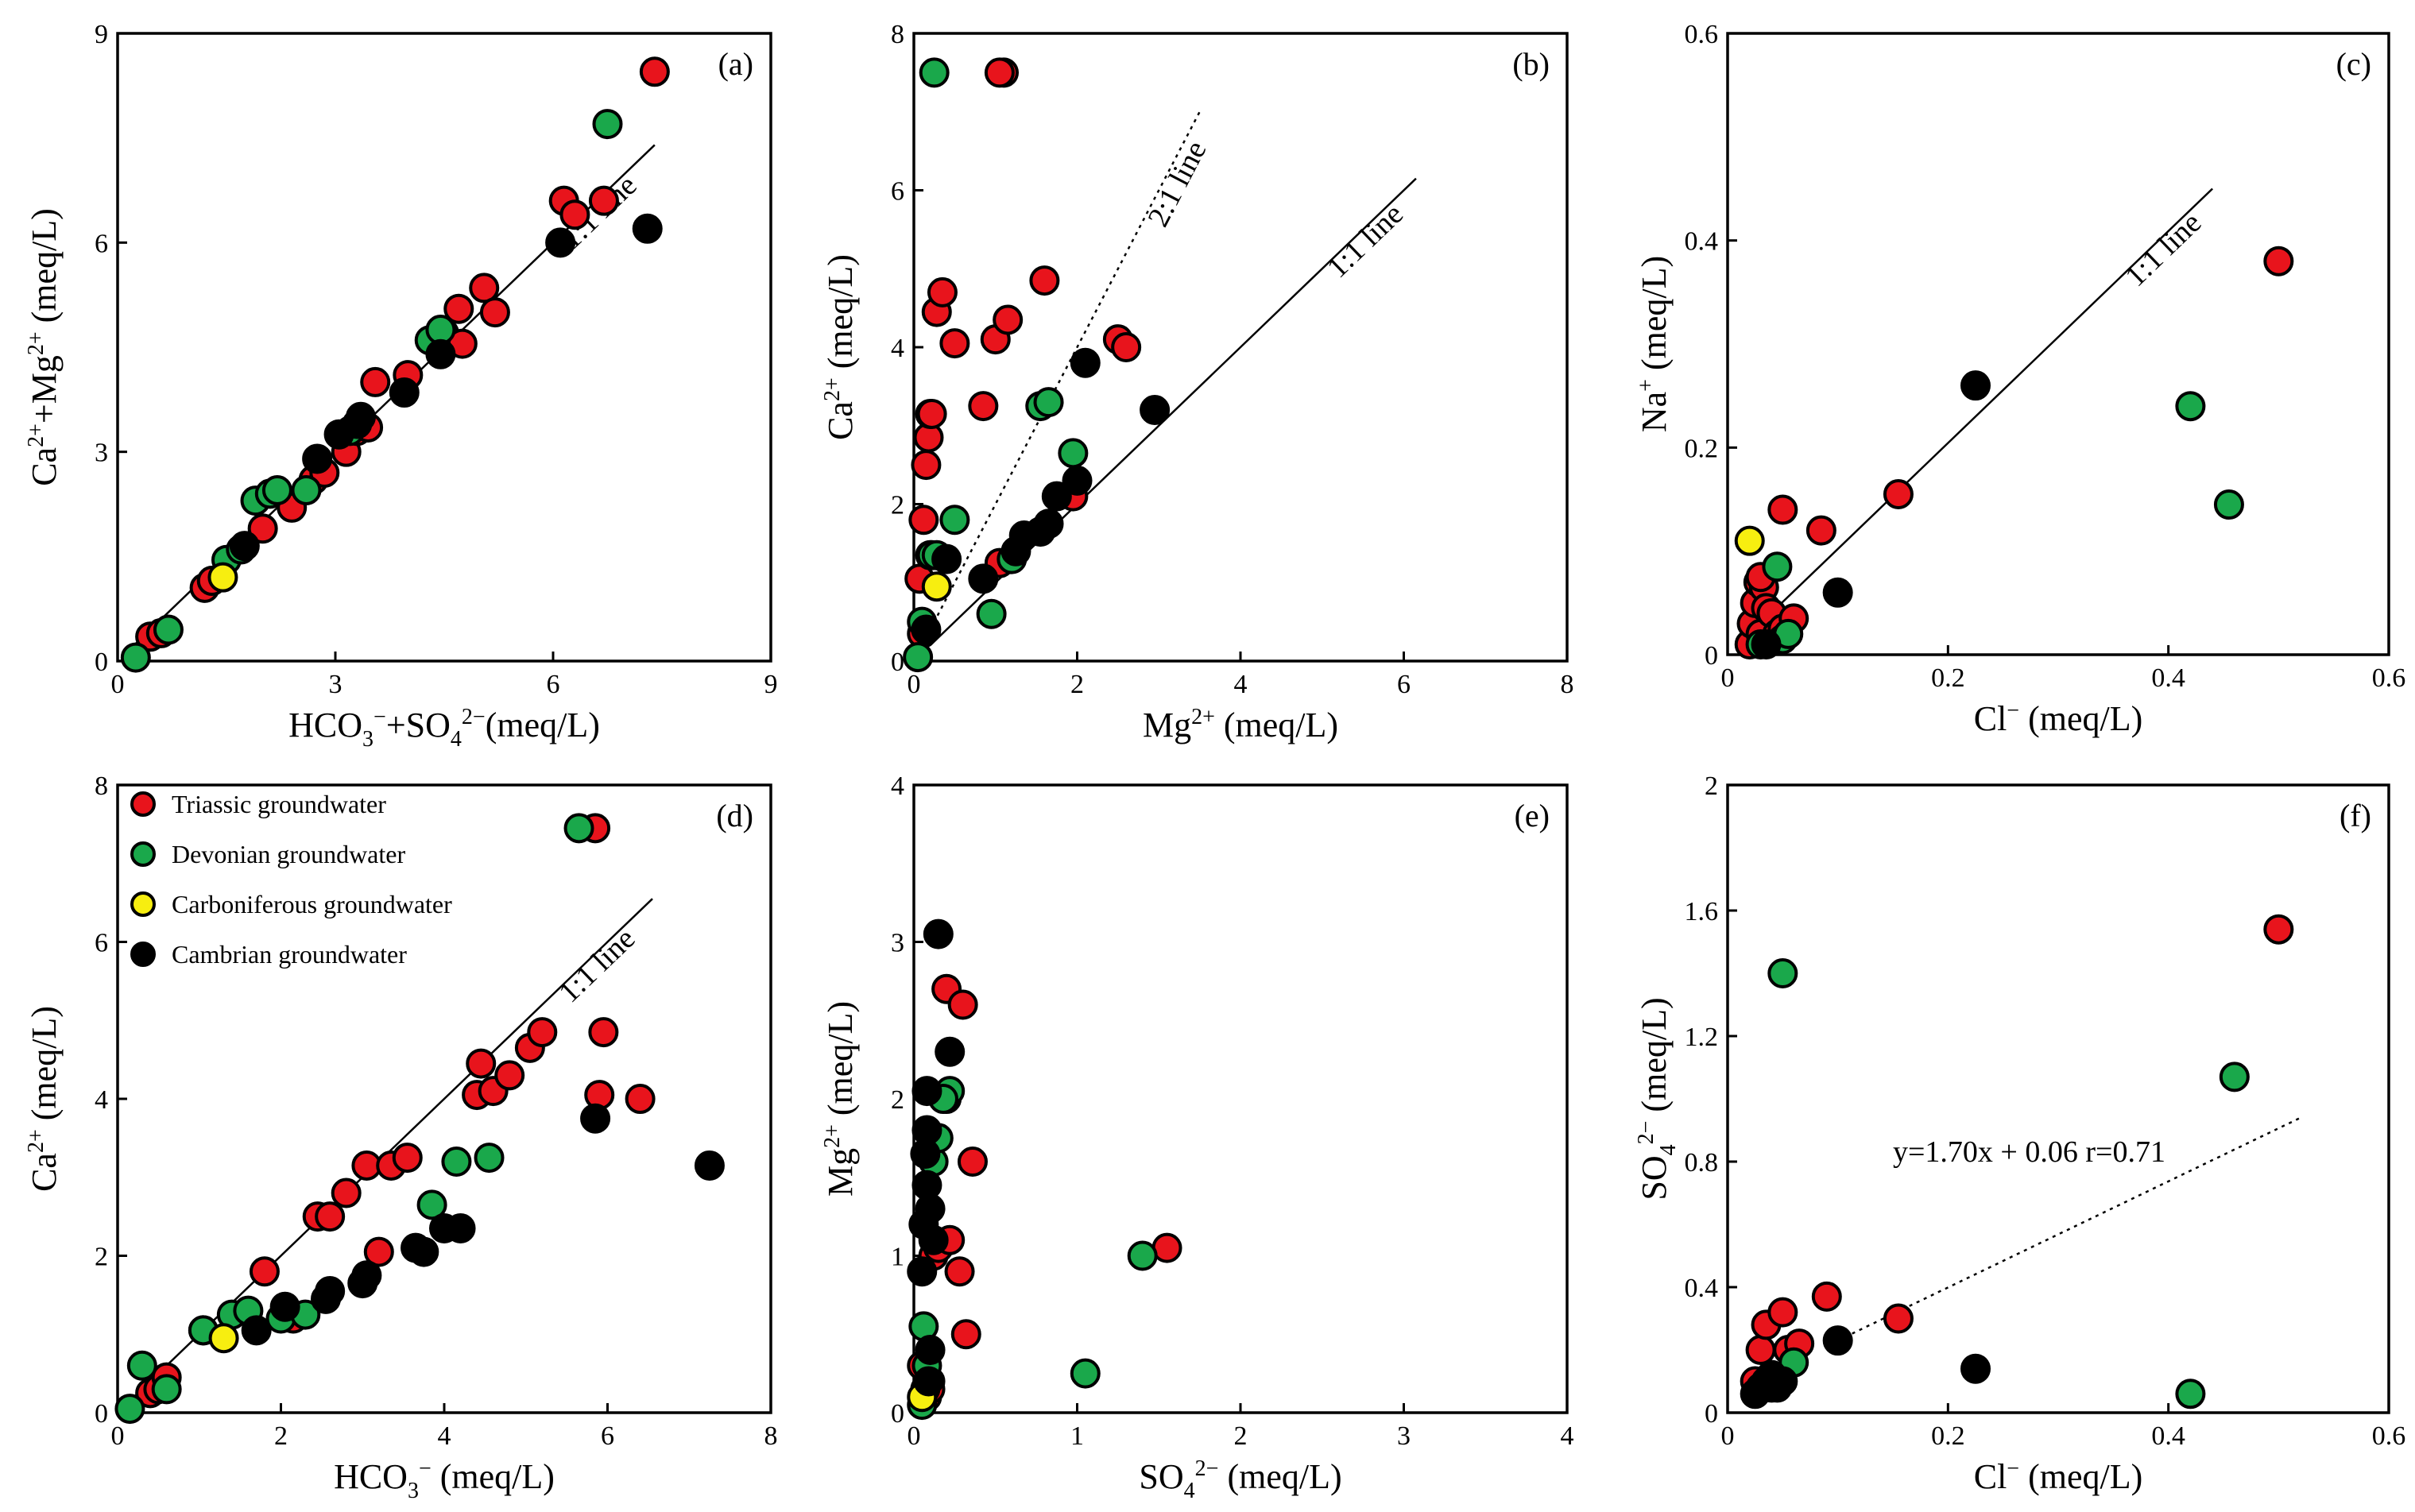  Describe the element at coordinates (1702, 242) in the screenshot. I see `y-tick-label: 0.4` at that location.